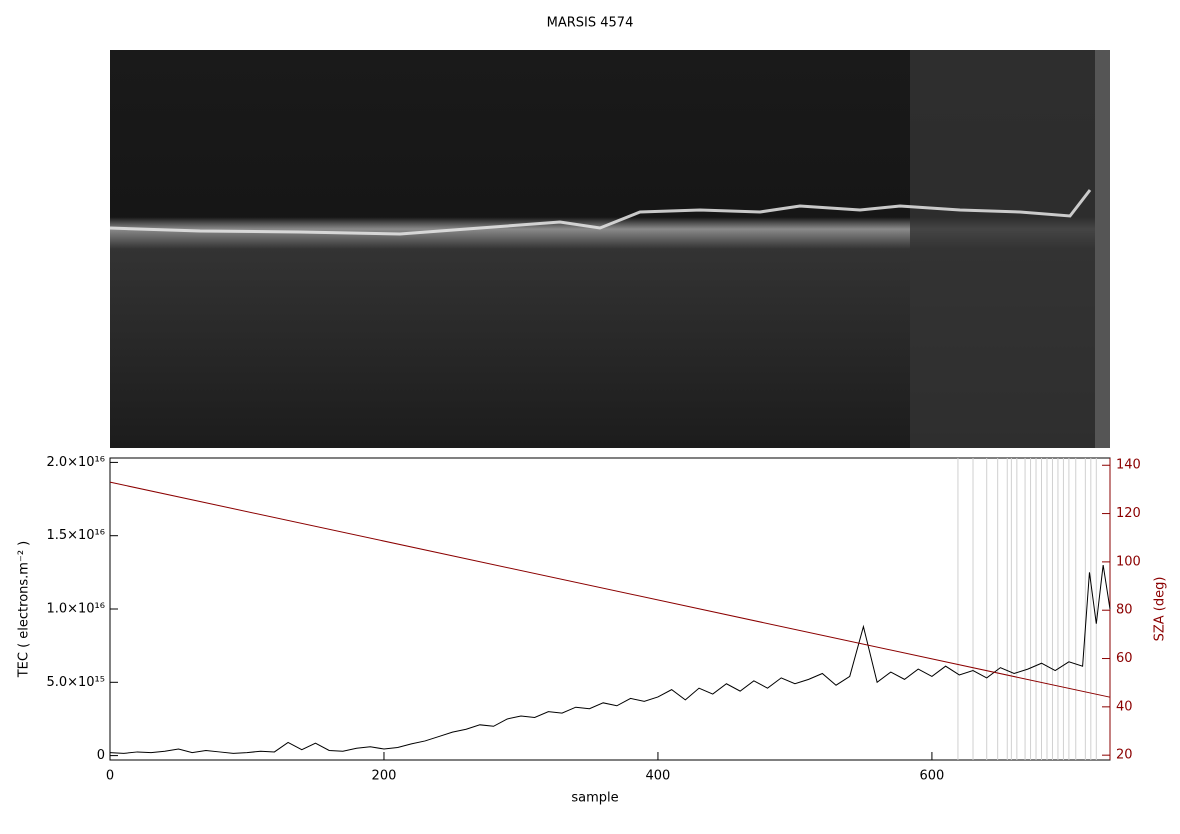 The height and width of the screenshot is (834, 1180). Describe the element at coordinates (24, 610) in the screenshot. I see `y-axis-label: TEC ( electrons.m⁻² )` at that location.